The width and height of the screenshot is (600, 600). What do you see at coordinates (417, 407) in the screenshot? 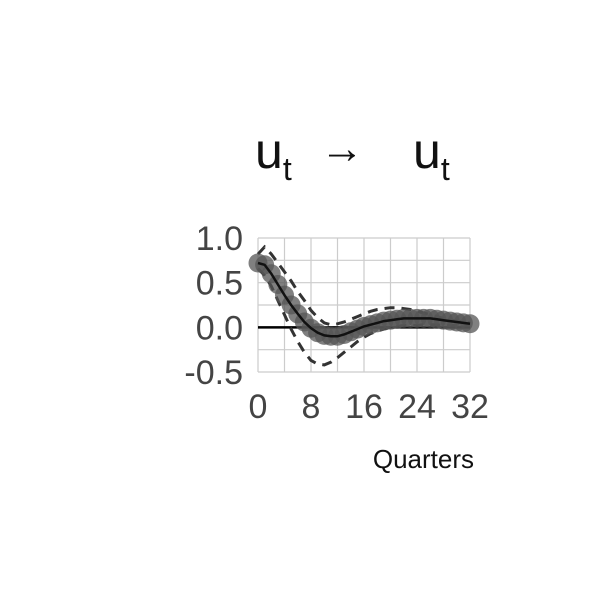
I see `x-tick-label: 24` at bounding box center [417, 407].